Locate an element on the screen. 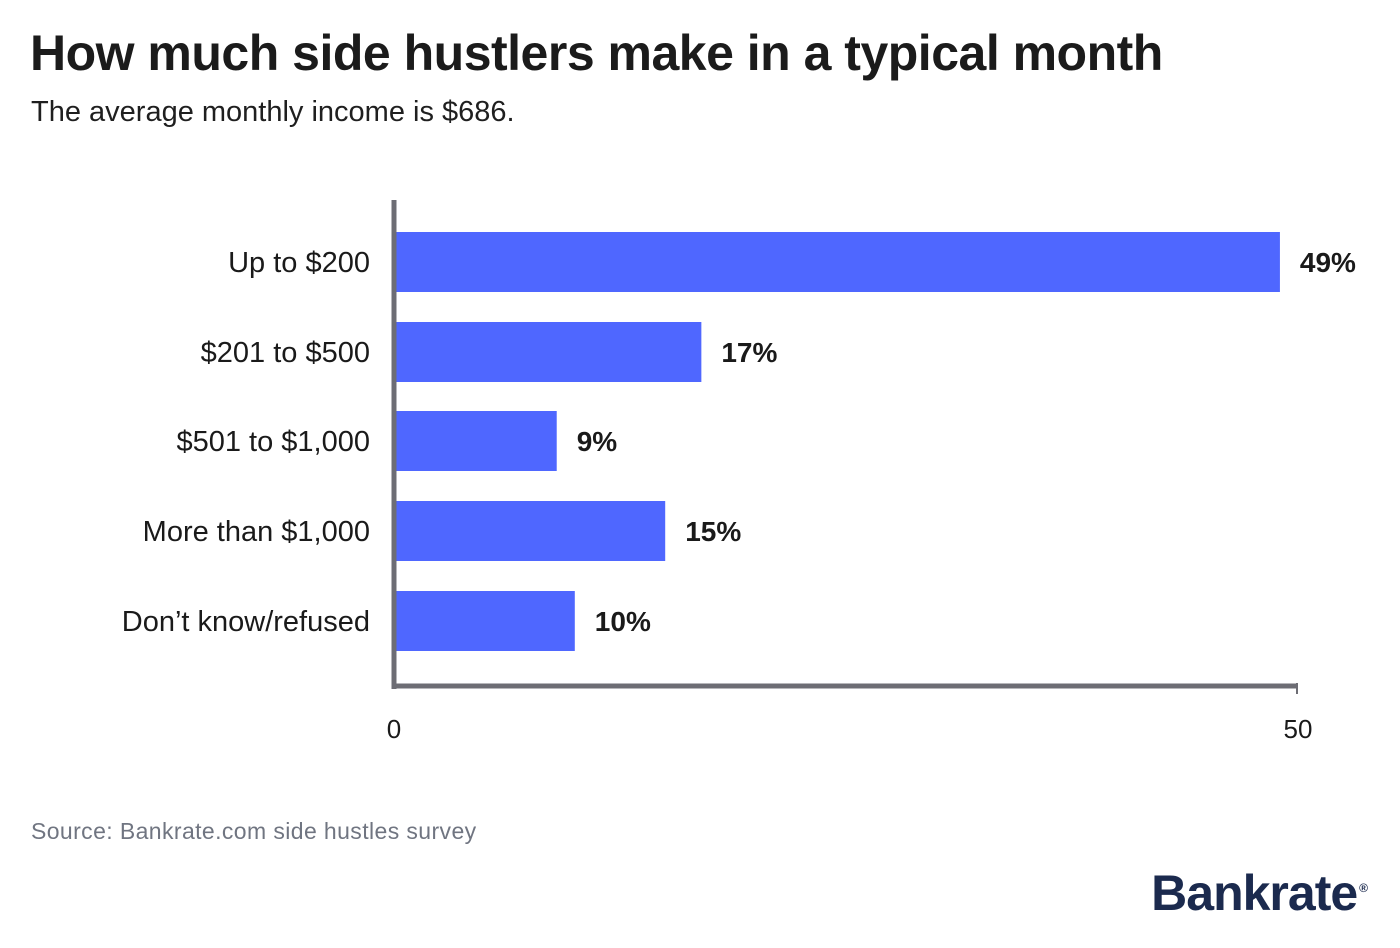 The image size is (1400, 948). x-tick-label: 0 is located at coordinates (394, 729).